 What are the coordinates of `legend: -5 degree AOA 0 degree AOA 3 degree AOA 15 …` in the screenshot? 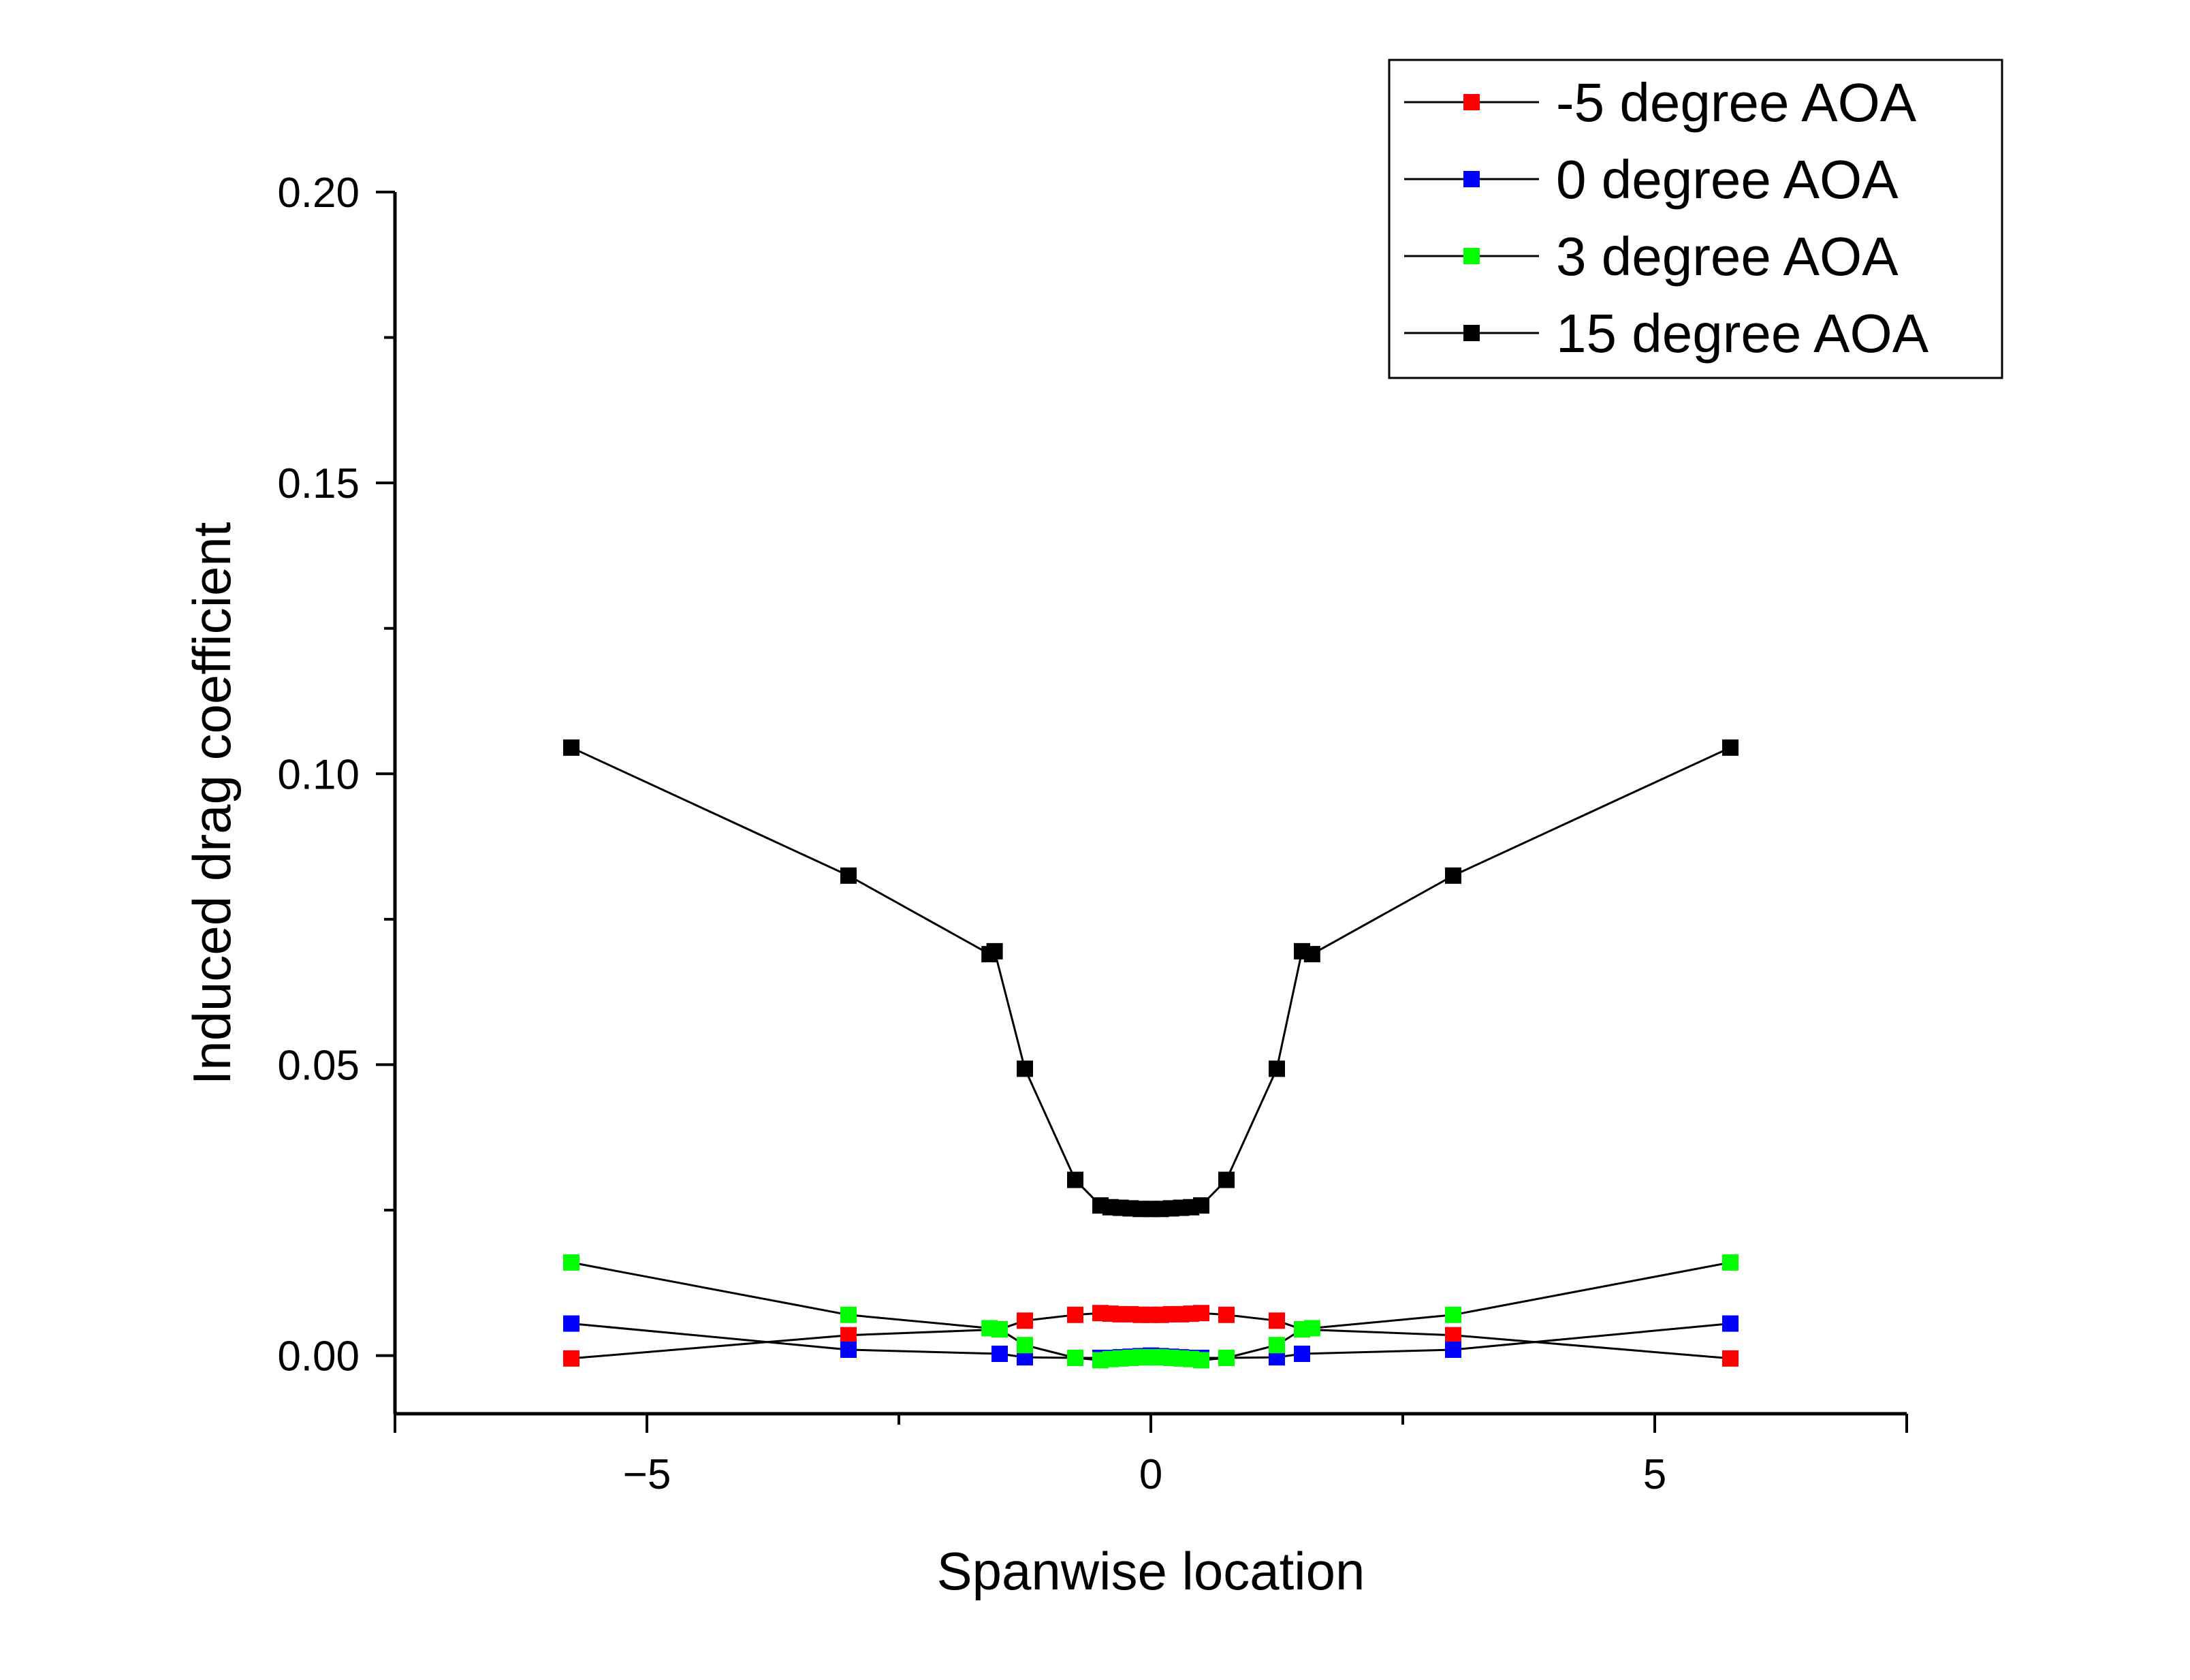 It's located at (1695, 219).